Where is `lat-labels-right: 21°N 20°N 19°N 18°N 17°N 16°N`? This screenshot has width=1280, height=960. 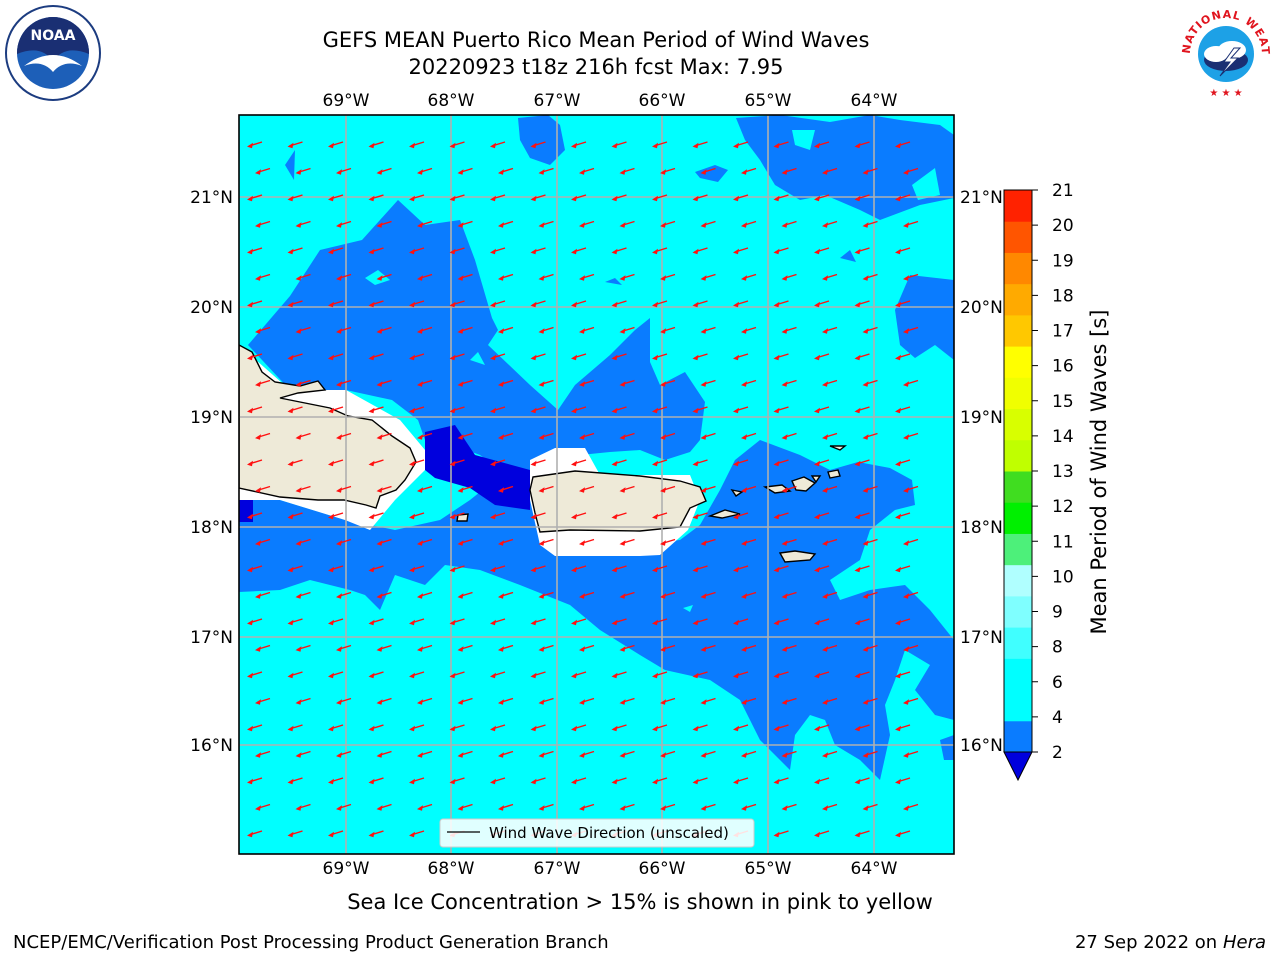
lat-labels-right: 21°N 20°N 19°N 18°N 17°N 16°N is located at coordinates (981, 472).